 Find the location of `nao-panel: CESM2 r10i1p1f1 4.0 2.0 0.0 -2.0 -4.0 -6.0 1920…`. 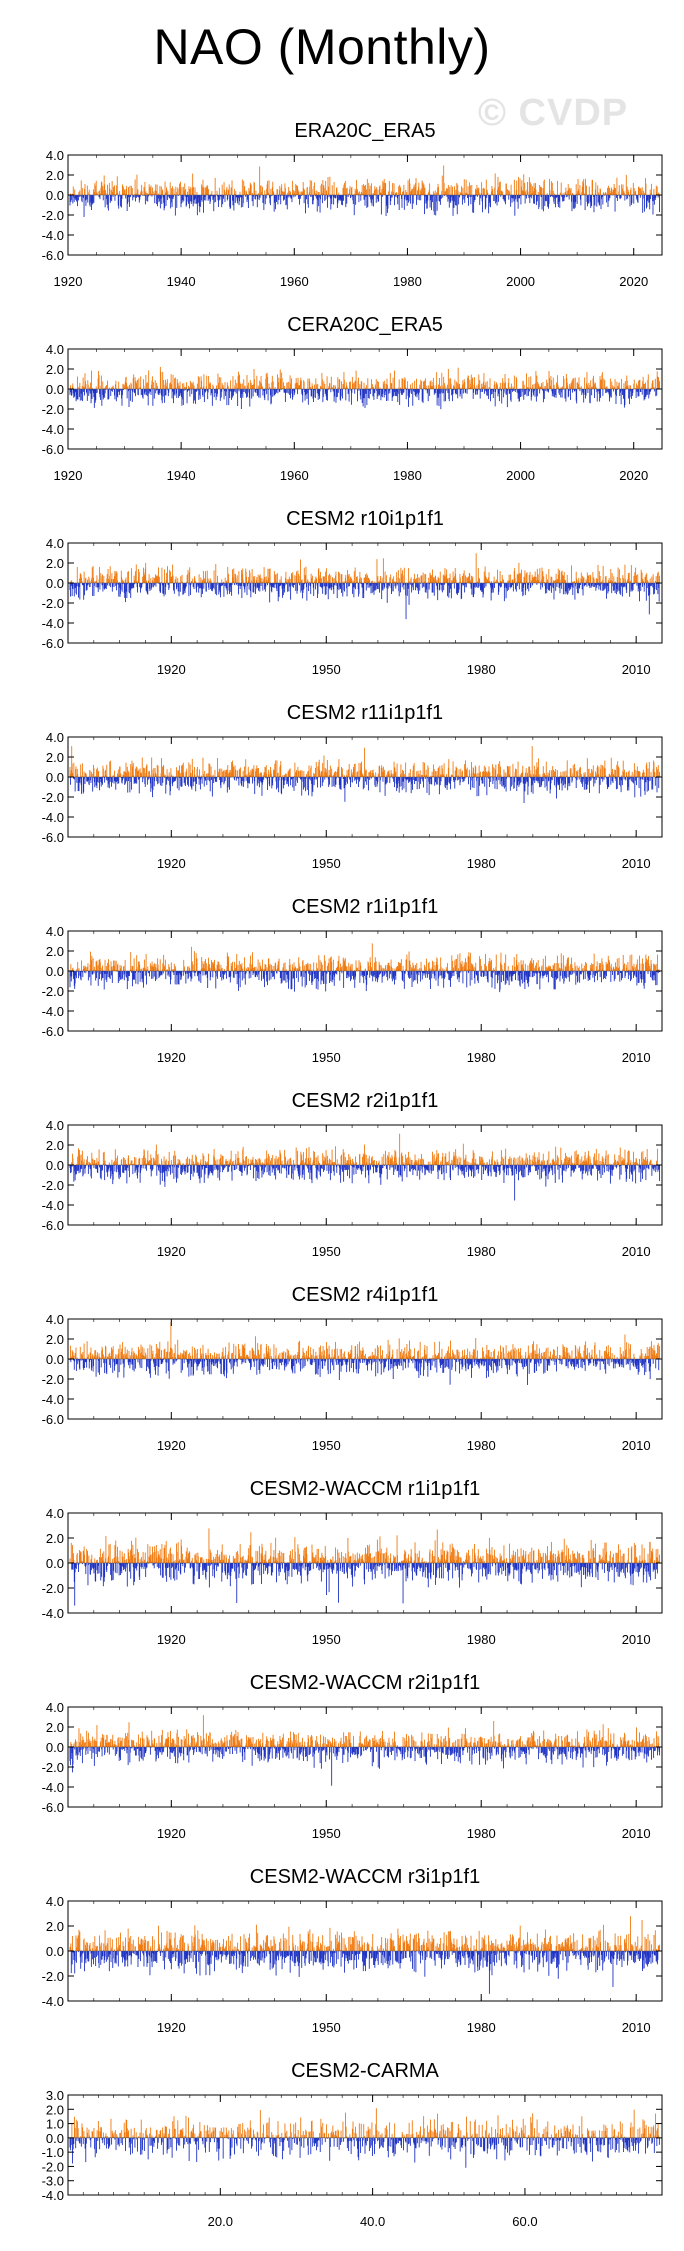

nao-panel: CESM2 r10i1p1f1 4.0 2.0 0.0 -2.0 -4.0 -6.0 1920… is located at coordinates (352, 592).